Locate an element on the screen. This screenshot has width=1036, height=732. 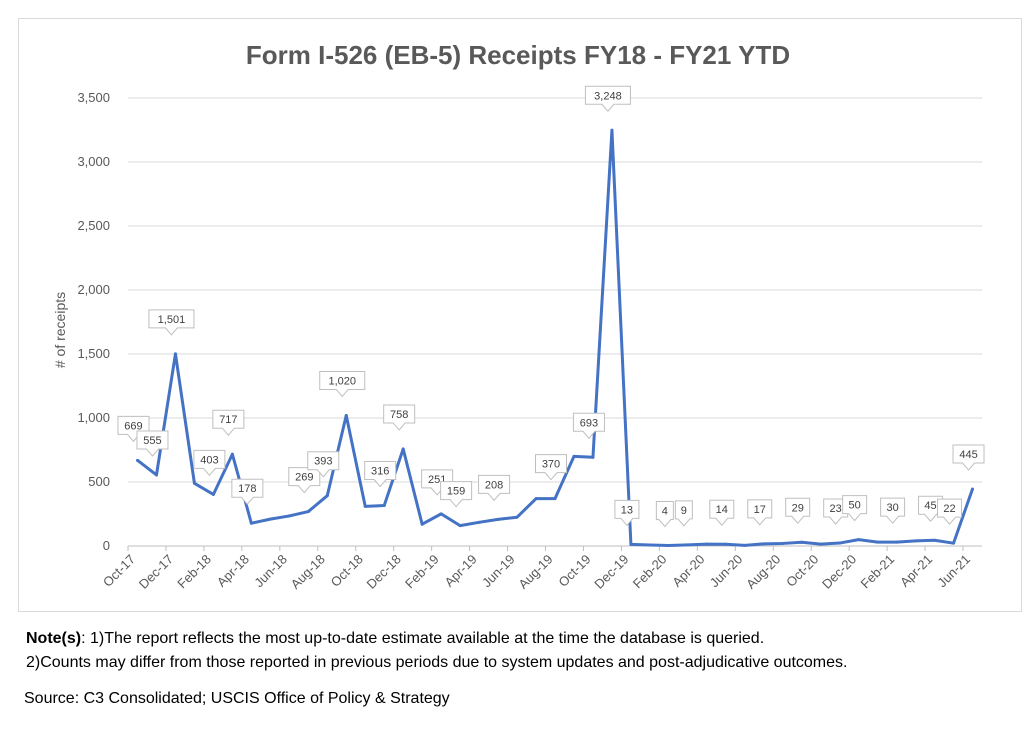
x-tick-label: Aug-19 is located at coordinates (535, 572).